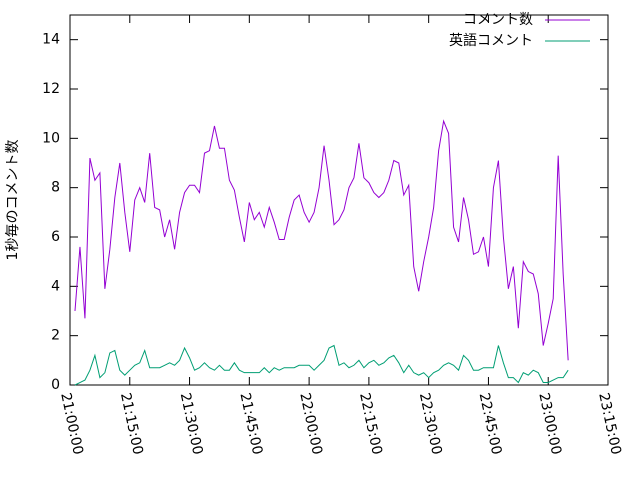 This screenshot has width=640, height=480. What do you see at coordinates (491, 40) in the screenshot?
I see `legend-label: 英語コメント` at bounding box center [491, 40].